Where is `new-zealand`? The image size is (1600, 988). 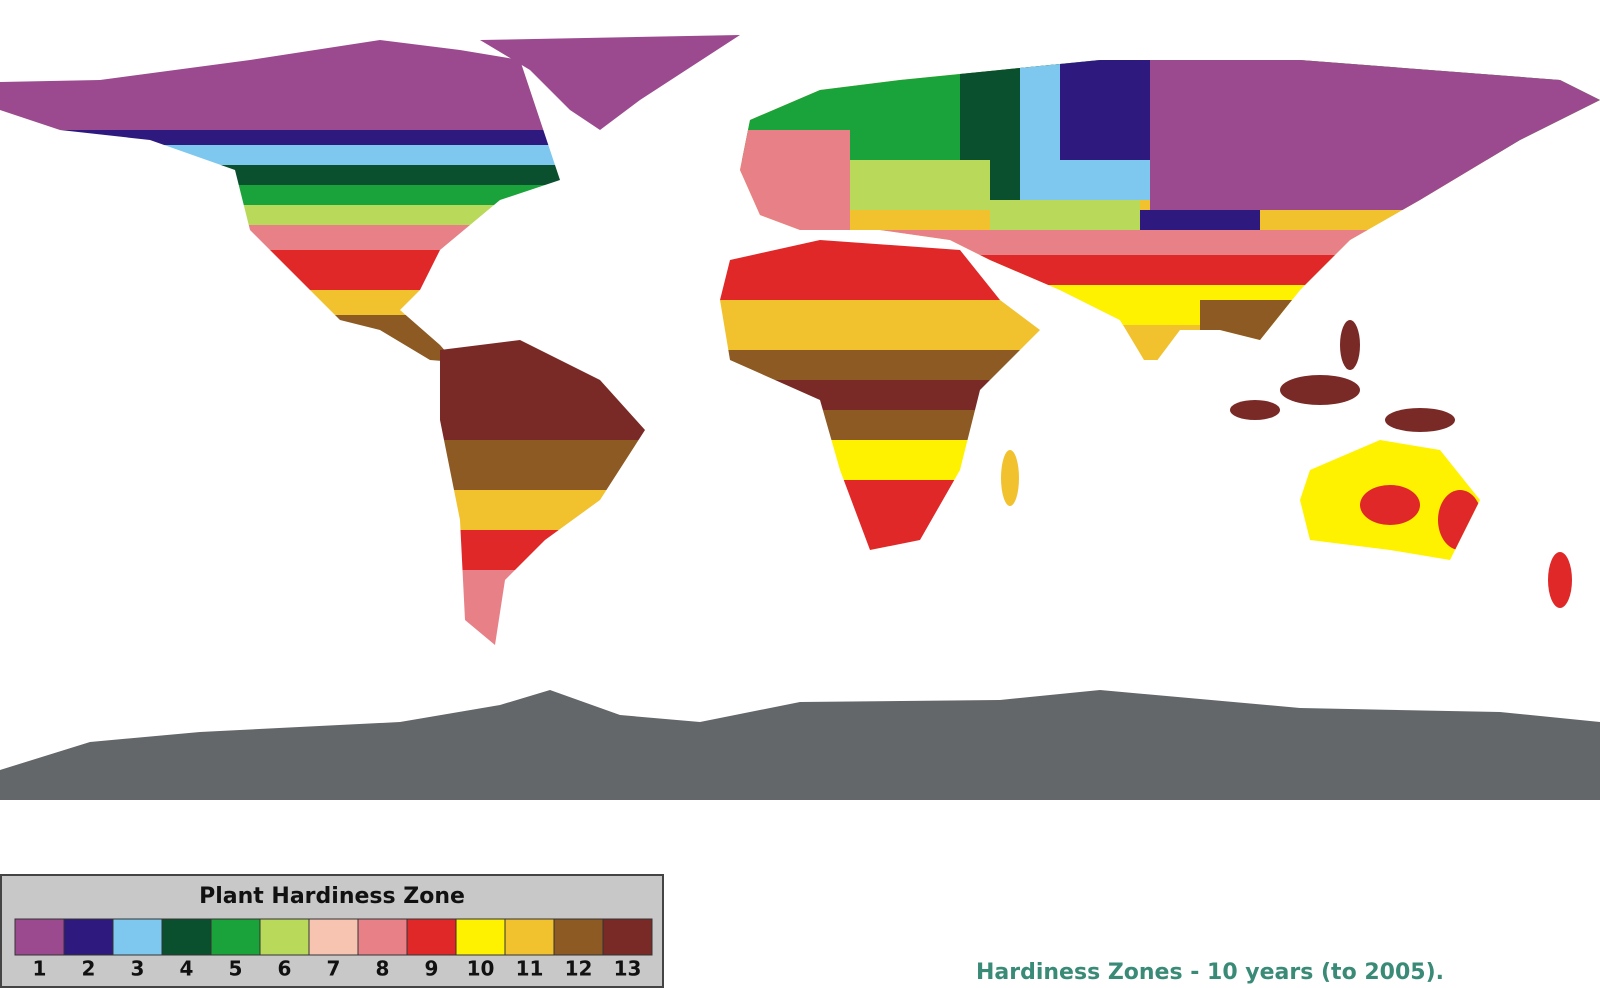 new-zealand is located at coordinates (1560, 580).